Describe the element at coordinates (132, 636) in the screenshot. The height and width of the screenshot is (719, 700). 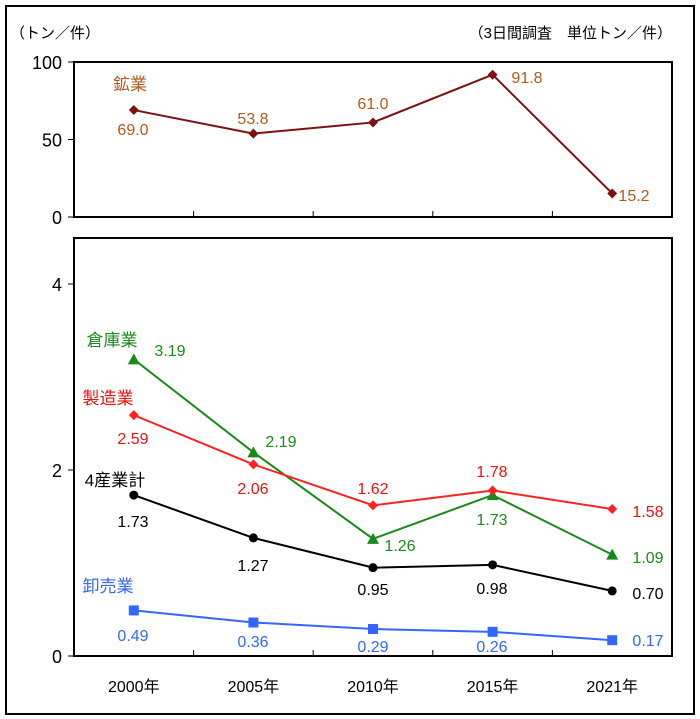
I see `data-label: 0.49` at that location.